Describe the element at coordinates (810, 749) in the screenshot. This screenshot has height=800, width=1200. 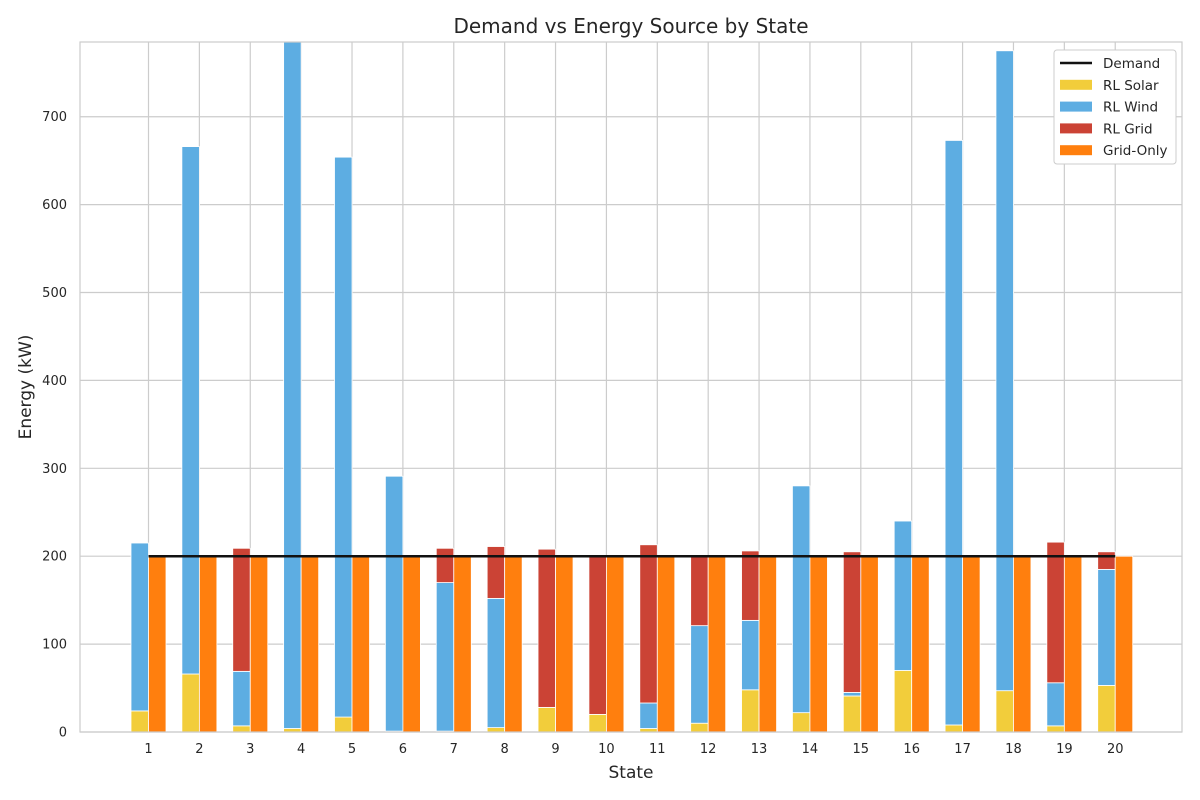
I see `x-tick-label: 14` at that location.